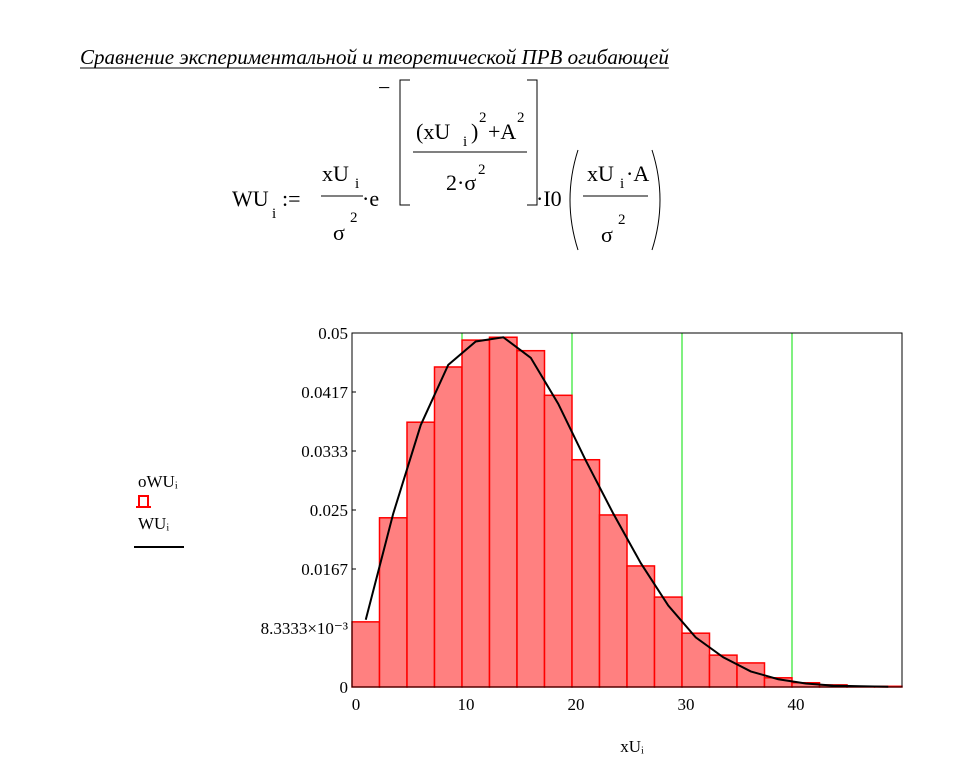 The height and width of the screenshot is (773, 974). Describe the element at coordinates (615, 200) in the screenshot. I see `parenthesis` at that location.